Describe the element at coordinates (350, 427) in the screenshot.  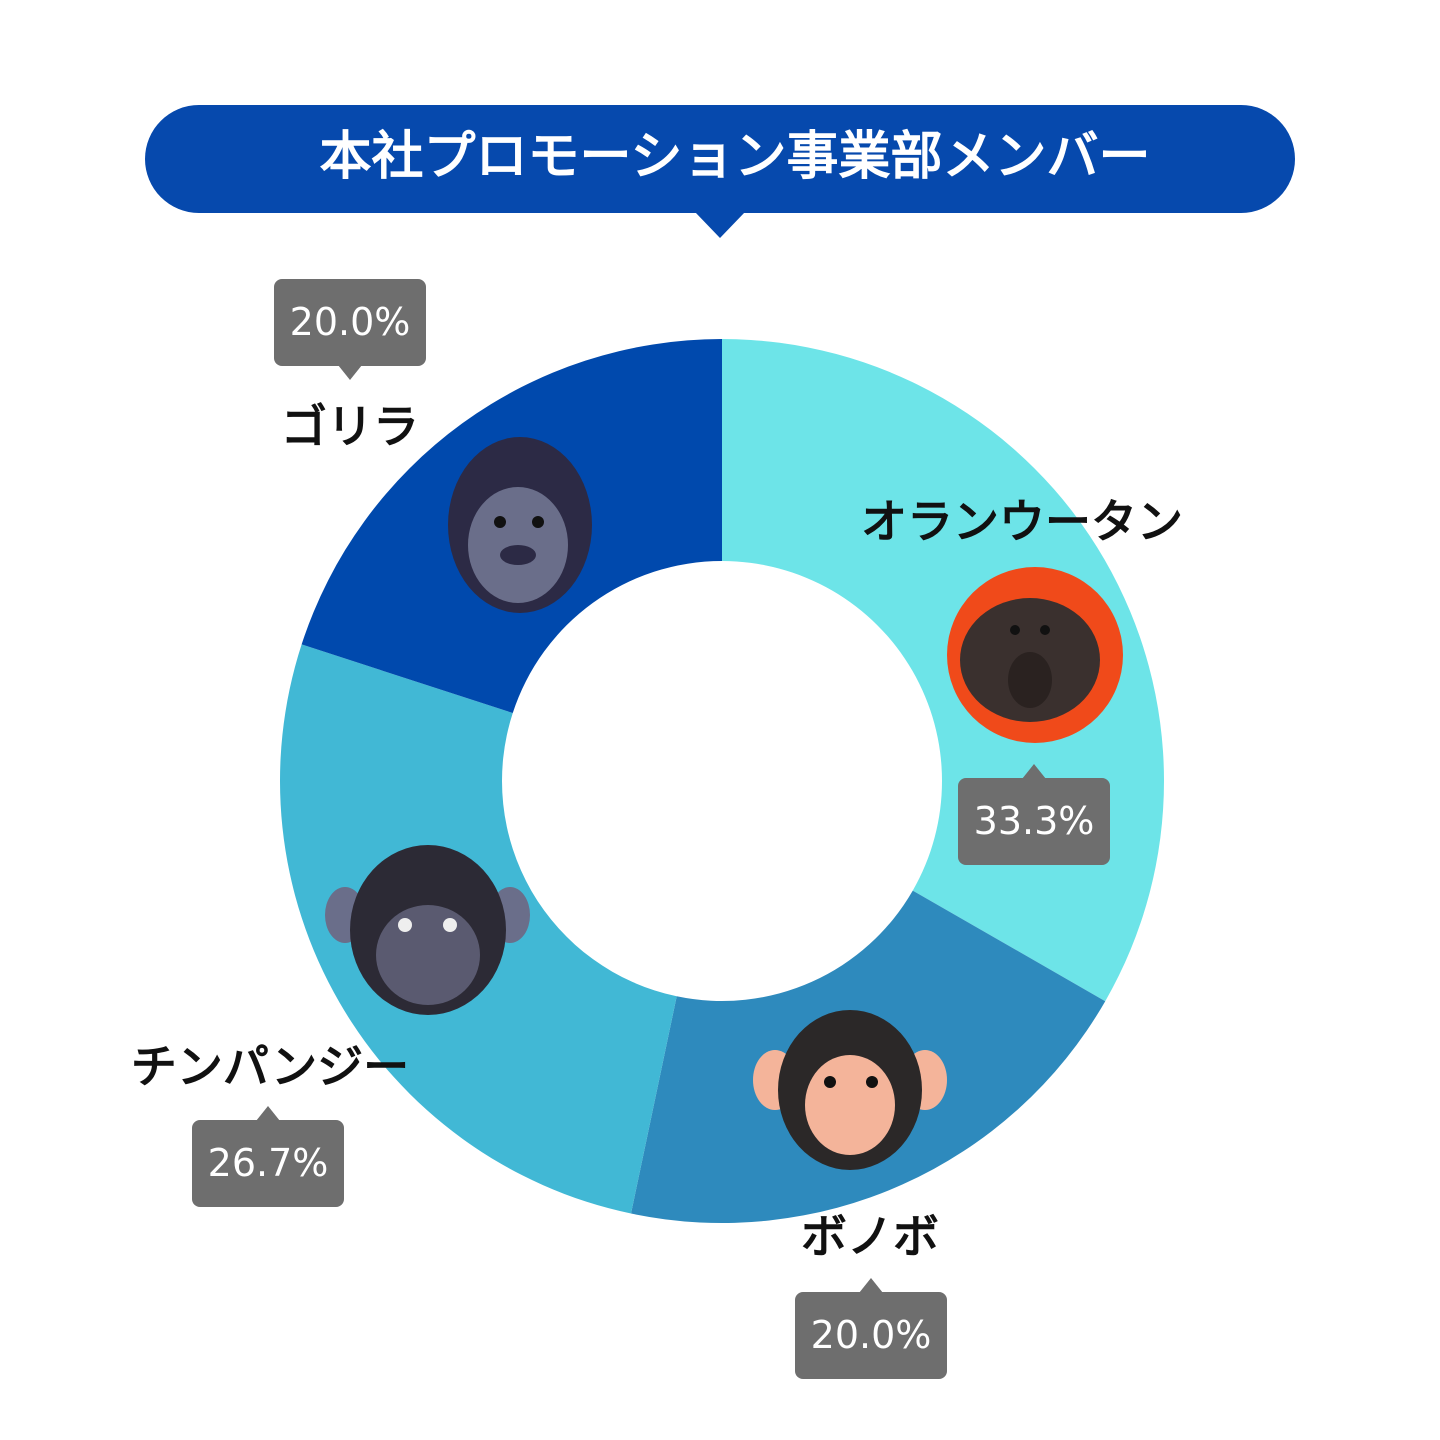
I see `category-label: ゴリラ` at that location.